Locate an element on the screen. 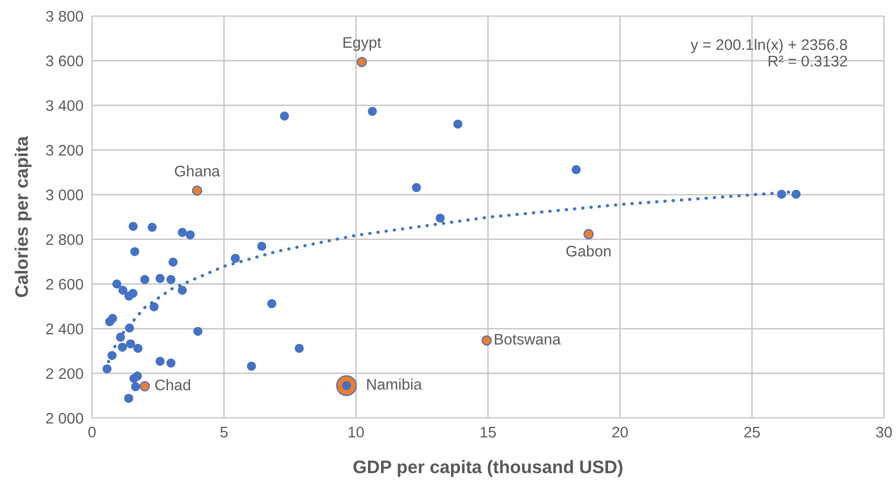  y-tick-label: 2 200 is located at coordinates (65, 374).